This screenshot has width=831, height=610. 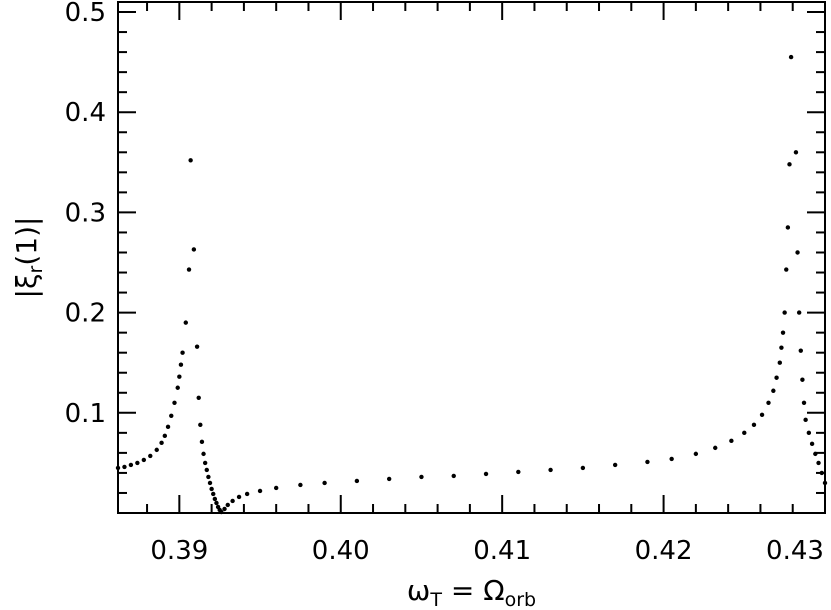 I want to click on x-axis-label-omega: ω, so click(x=418, y=590).